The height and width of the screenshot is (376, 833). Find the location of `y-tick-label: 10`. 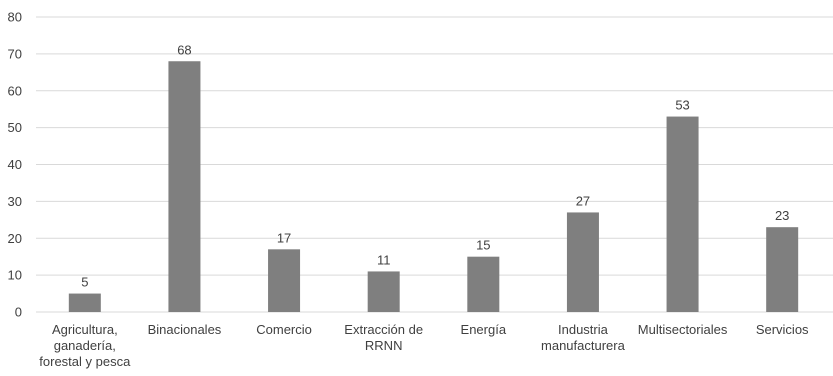

y-tick-label: 10 is located at coordinates (15, 275).